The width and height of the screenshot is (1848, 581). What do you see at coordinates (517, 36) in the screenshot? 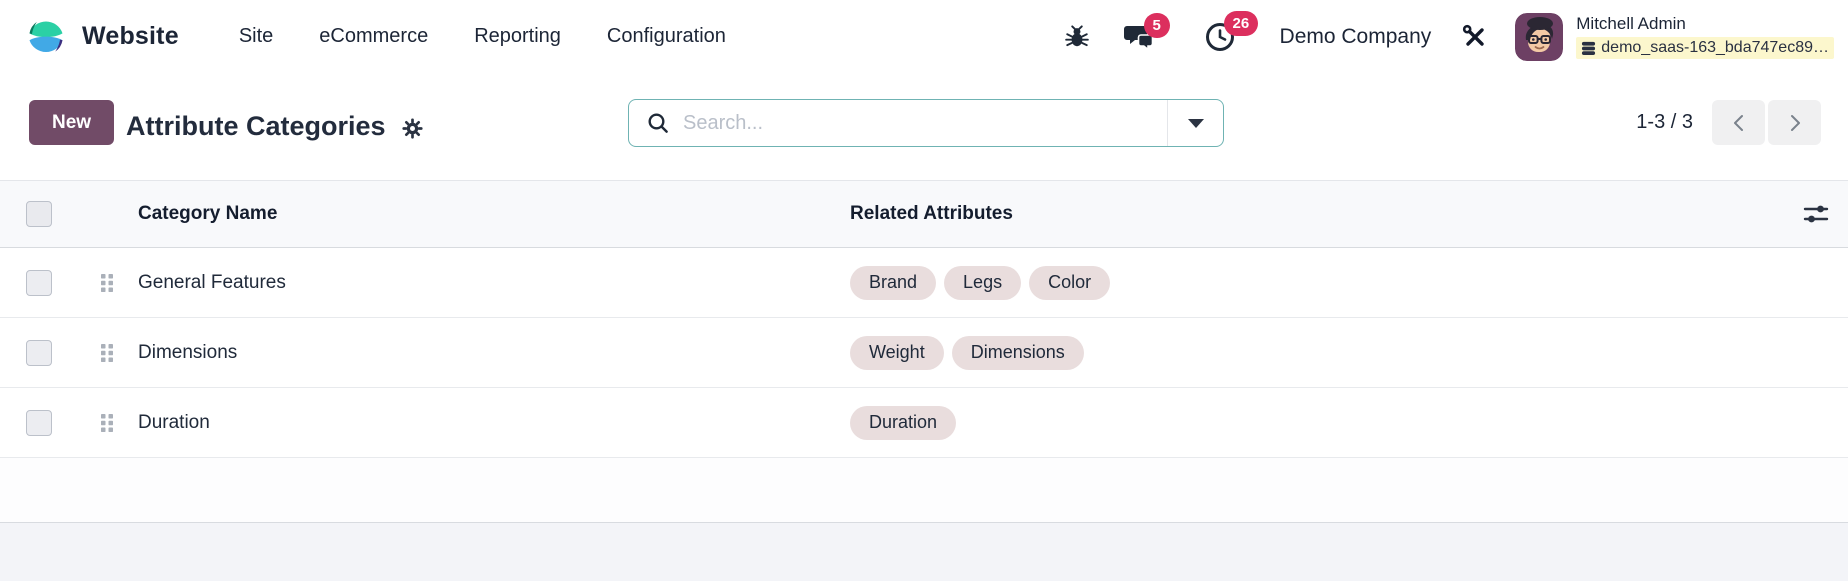
I see `menu-reporting: Reporting` at bounding box center [517, 36].